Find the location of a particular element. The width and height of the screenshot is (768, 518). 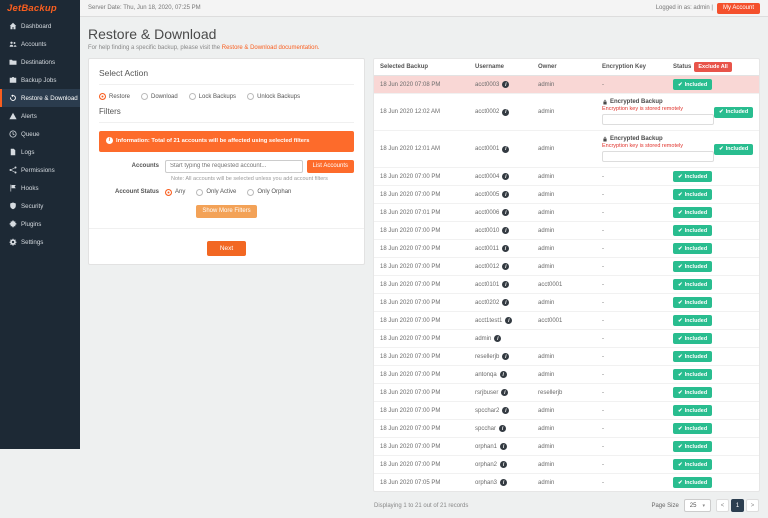

page-size-select: 25 ▾ is located at coordinates (697, 505).